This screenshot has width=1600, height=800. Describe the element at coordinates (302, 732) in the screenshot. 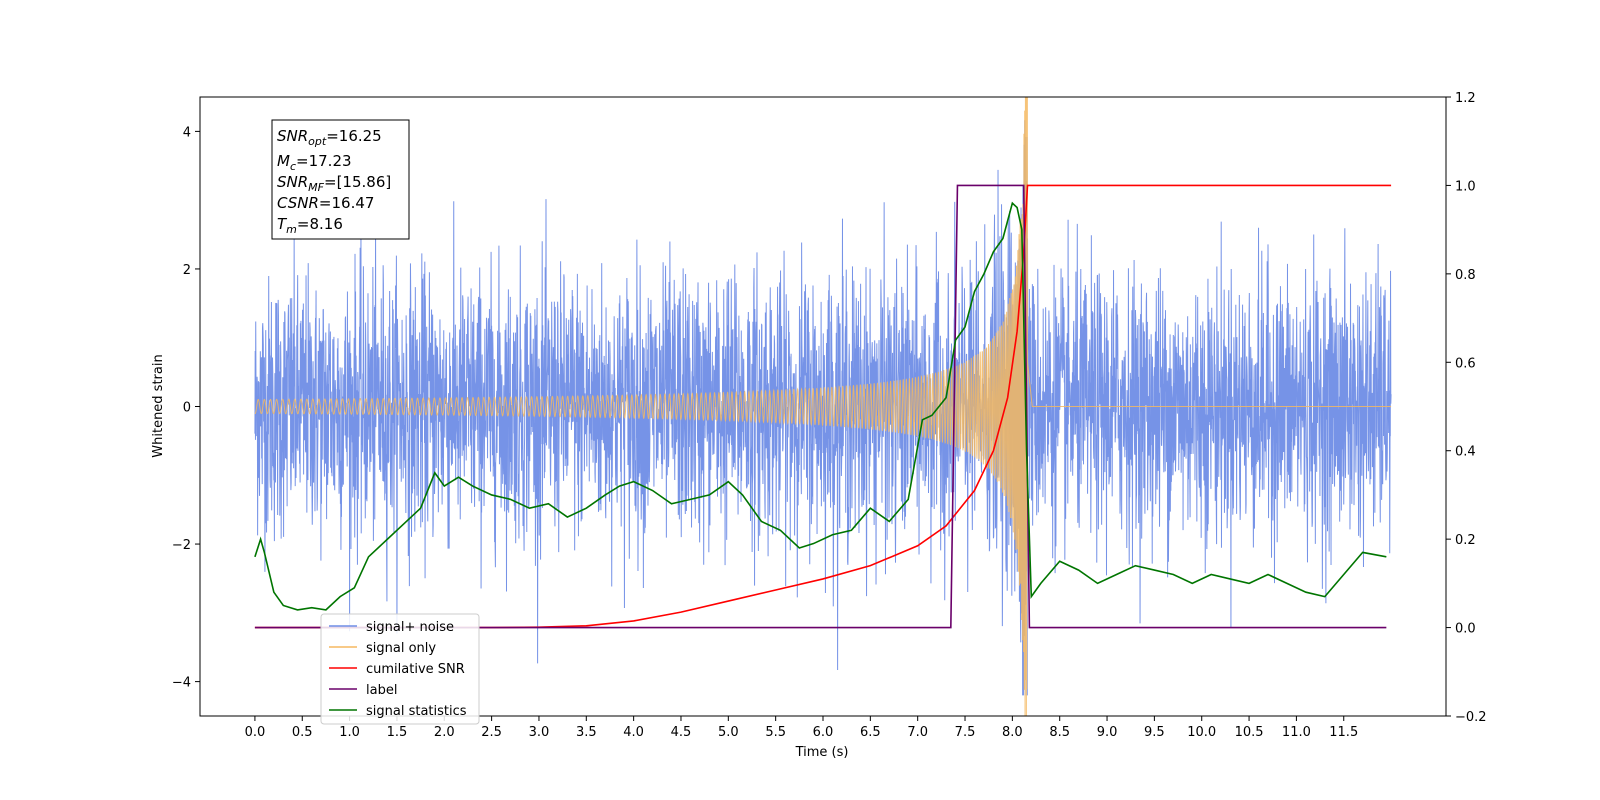

I see `x-tick-label: 0.5` at that location.